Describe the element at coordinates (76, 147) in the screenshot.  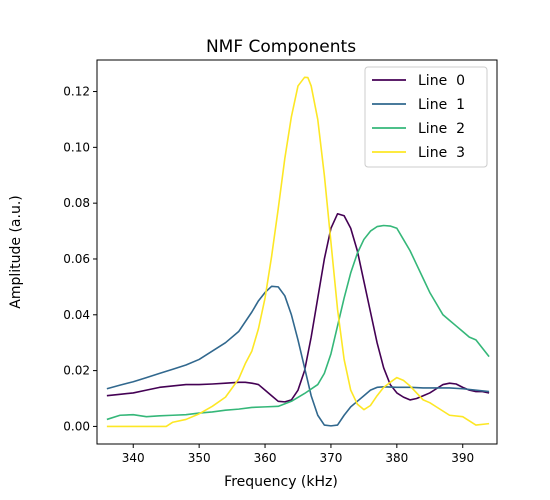
I see `y-tick-label-5: 0.10` at that location.